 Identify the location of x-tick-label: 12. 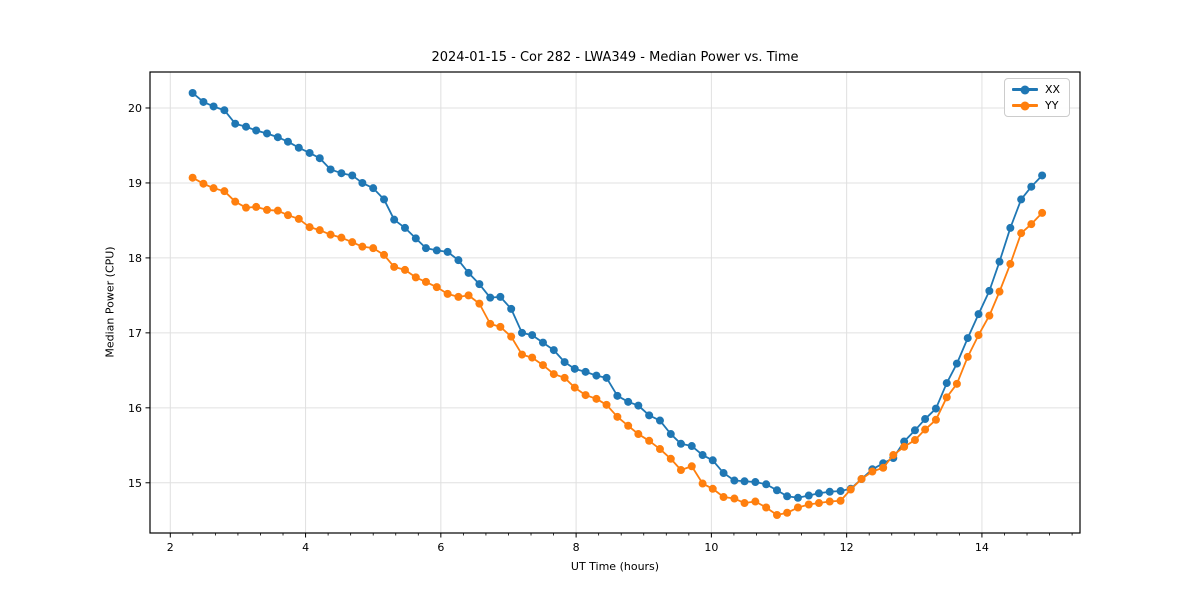
(847, 547).